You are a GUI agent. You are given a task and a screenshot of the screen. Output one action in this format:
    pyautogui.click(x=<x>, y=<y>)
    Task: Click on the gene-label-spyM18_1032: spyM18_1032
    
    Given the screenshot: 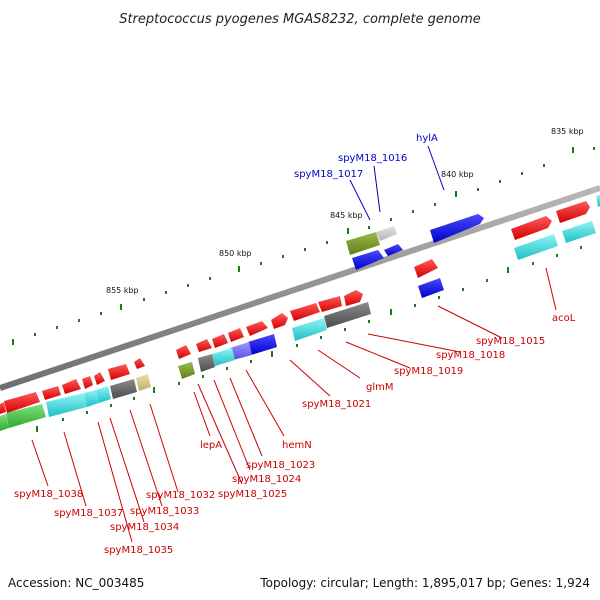 What is the action you would take?
    pyautogui.click(x=180, y=495)
    